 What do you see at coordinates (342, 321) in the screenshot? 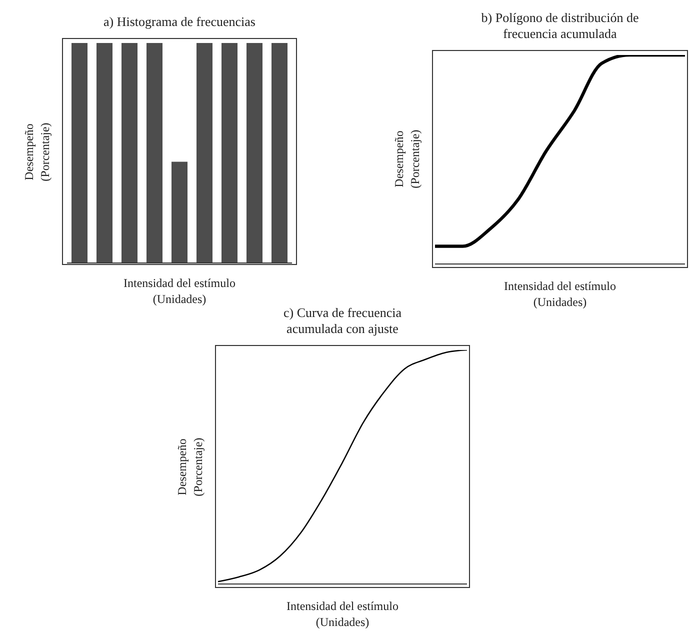
I see `chart-title: c) Curva de frecuencia acumulada con ajuste` at bounding box center [342, 321].